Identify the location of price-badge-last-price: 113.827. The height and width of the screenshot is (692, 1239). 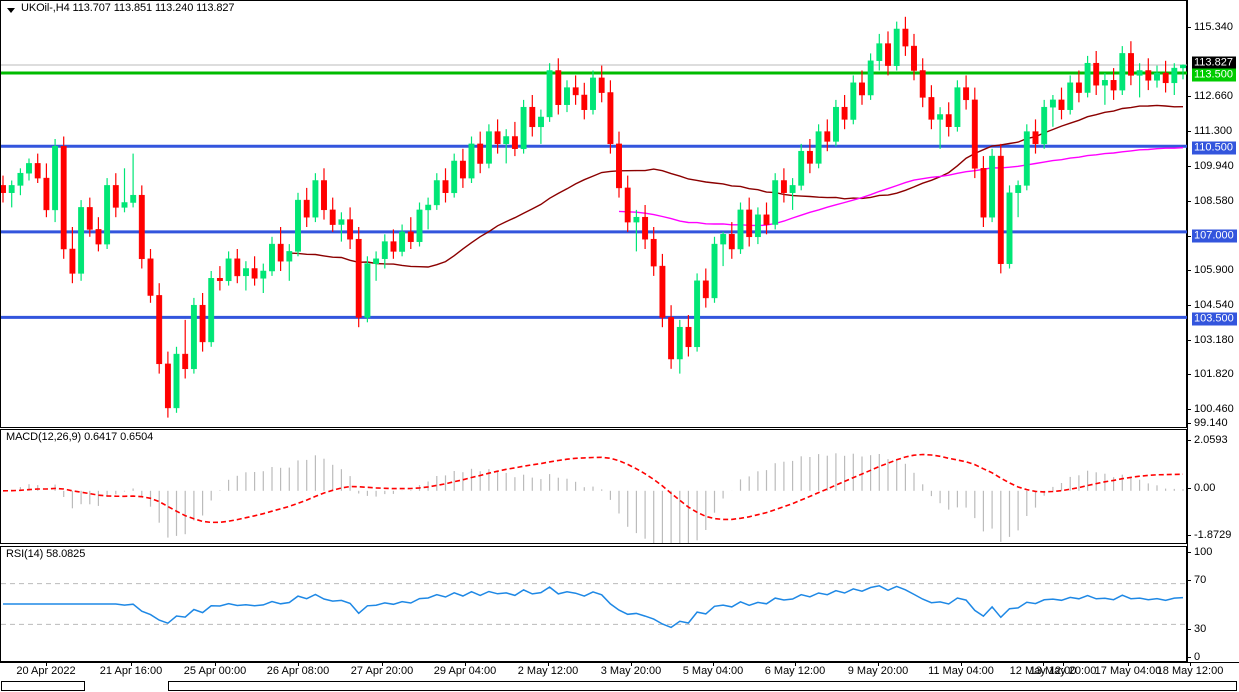
(1214, 63).